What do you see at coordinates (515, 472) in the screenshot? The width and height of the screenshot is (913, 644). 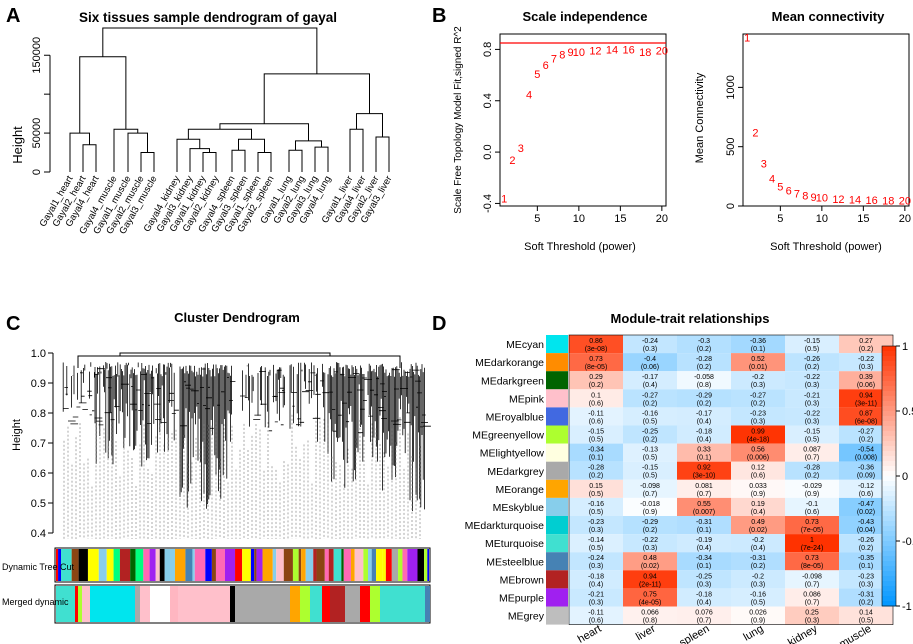 I see `module-label: MEdarkgrey` at bounding box center [515, 472].